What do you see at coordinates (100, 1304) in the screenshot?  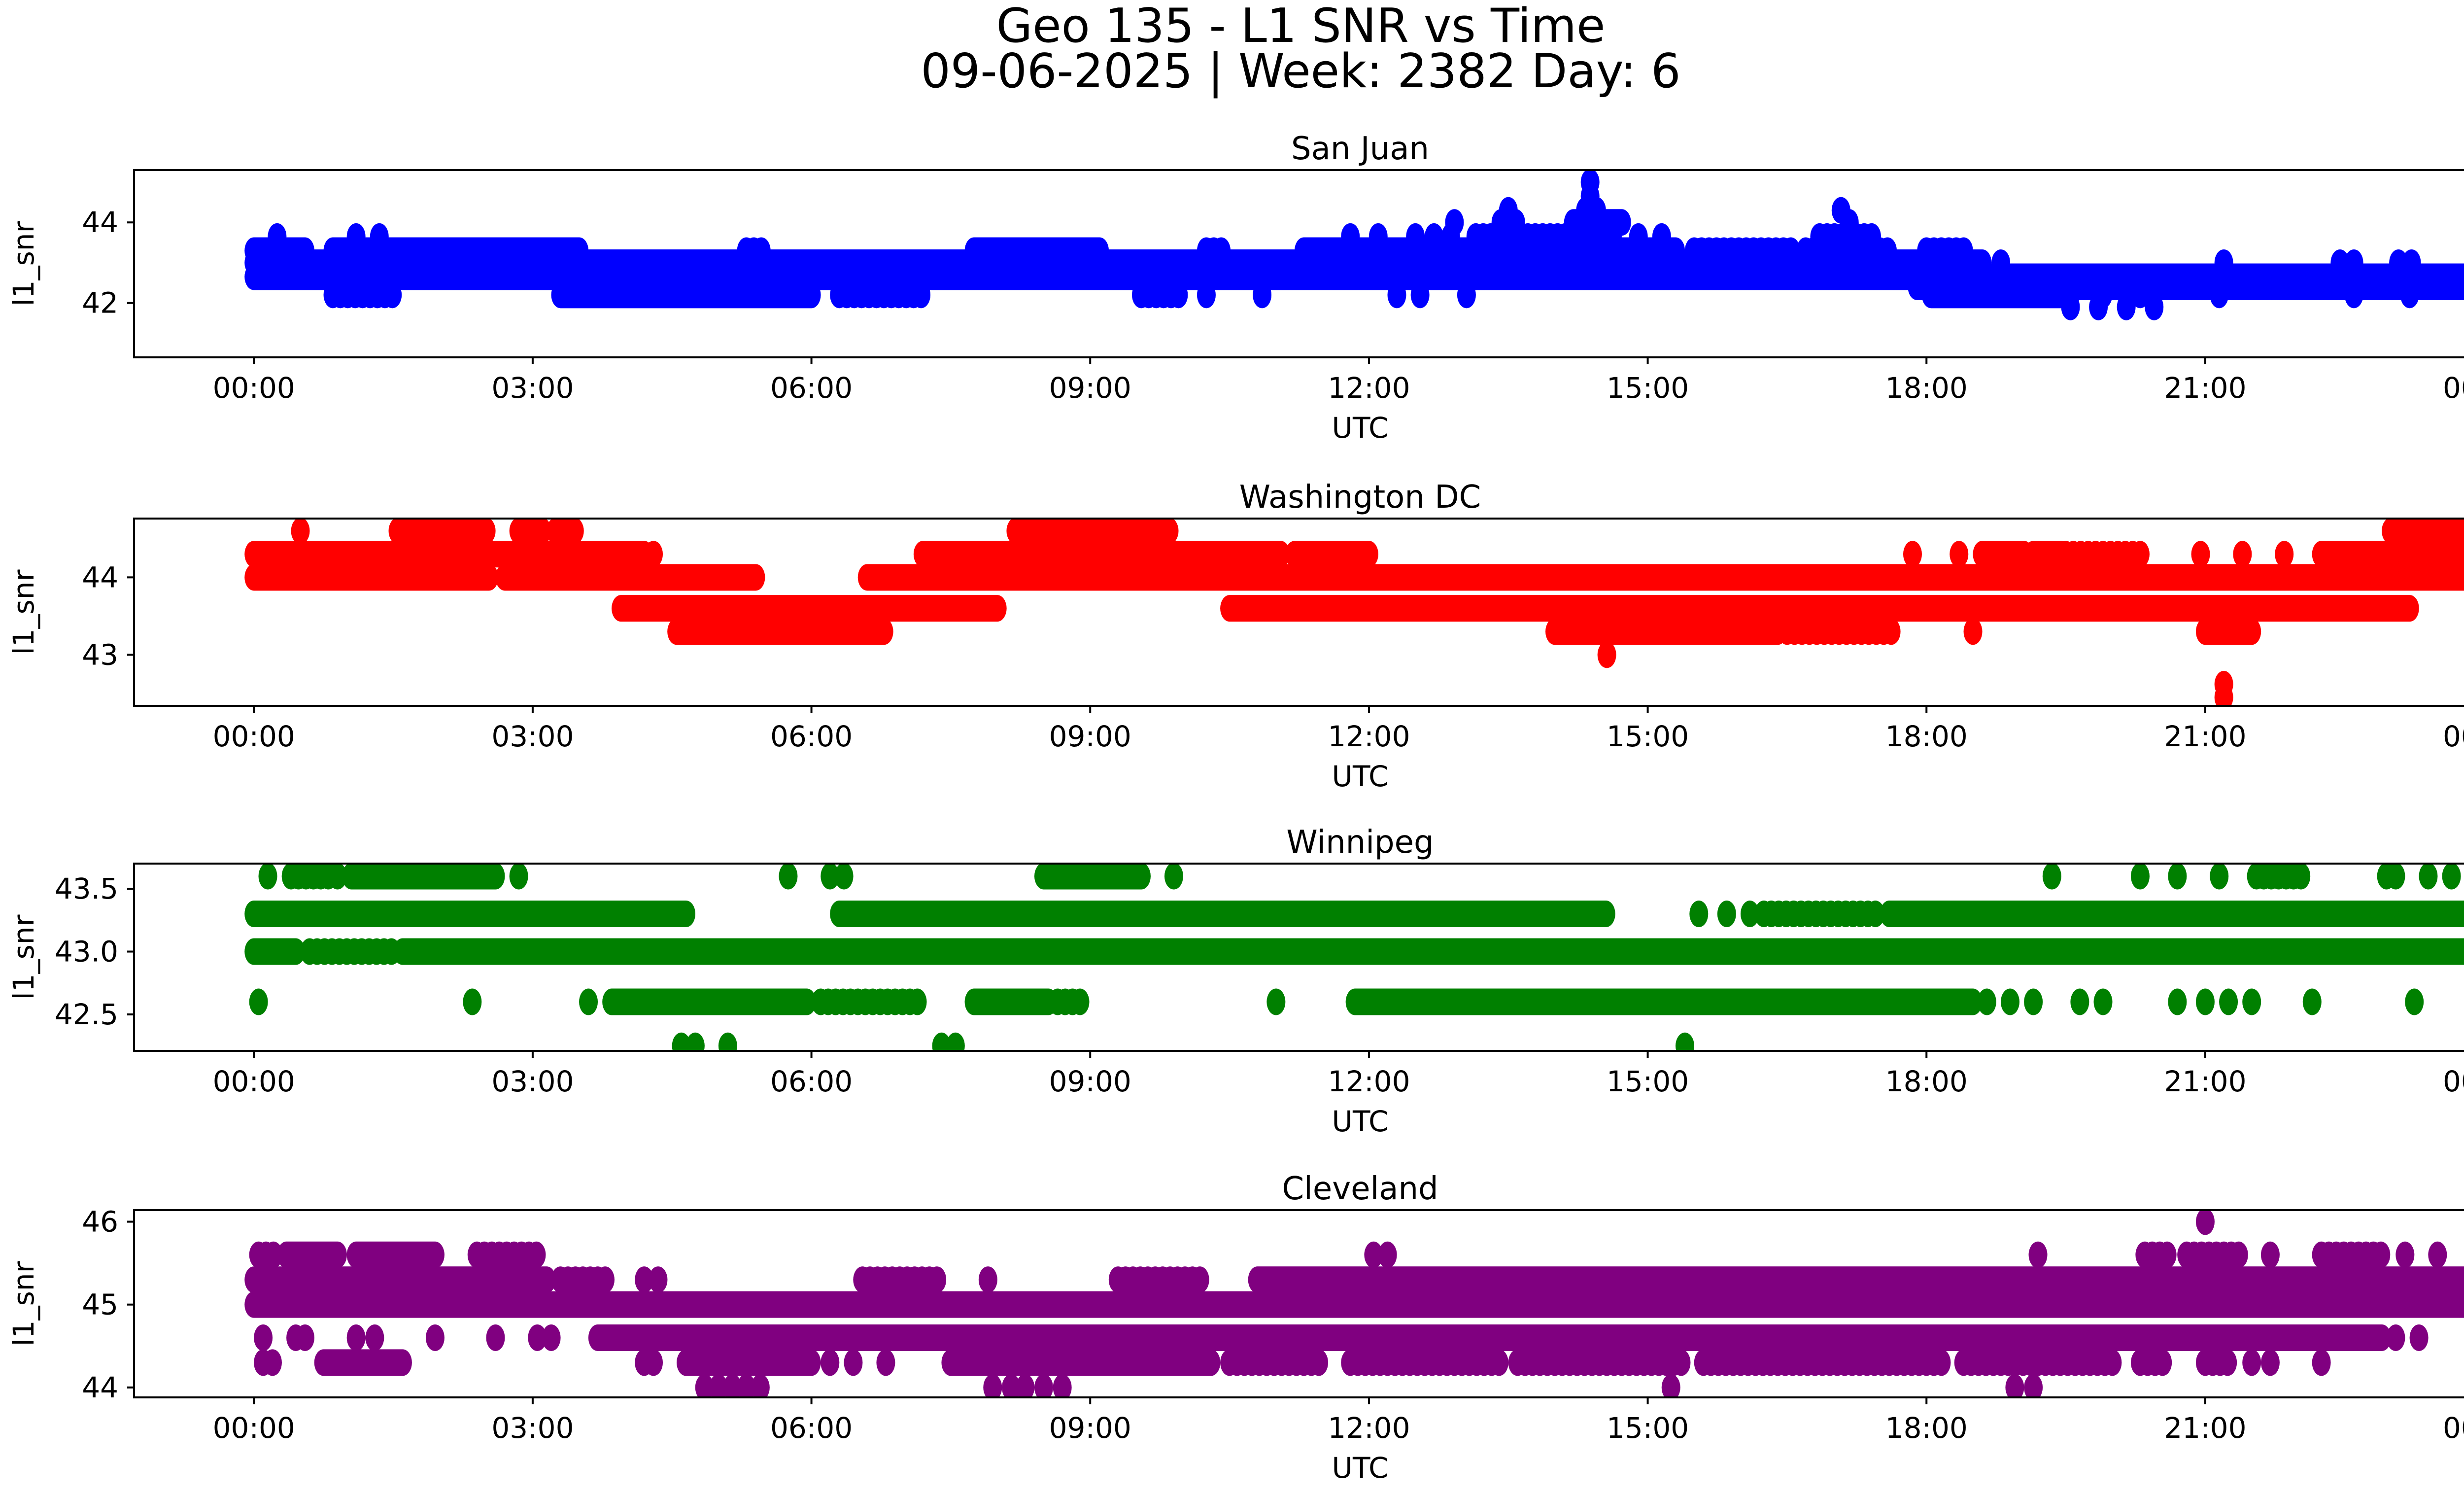 I see `y-tick-label: 45` at bounding box center [100, 1304].